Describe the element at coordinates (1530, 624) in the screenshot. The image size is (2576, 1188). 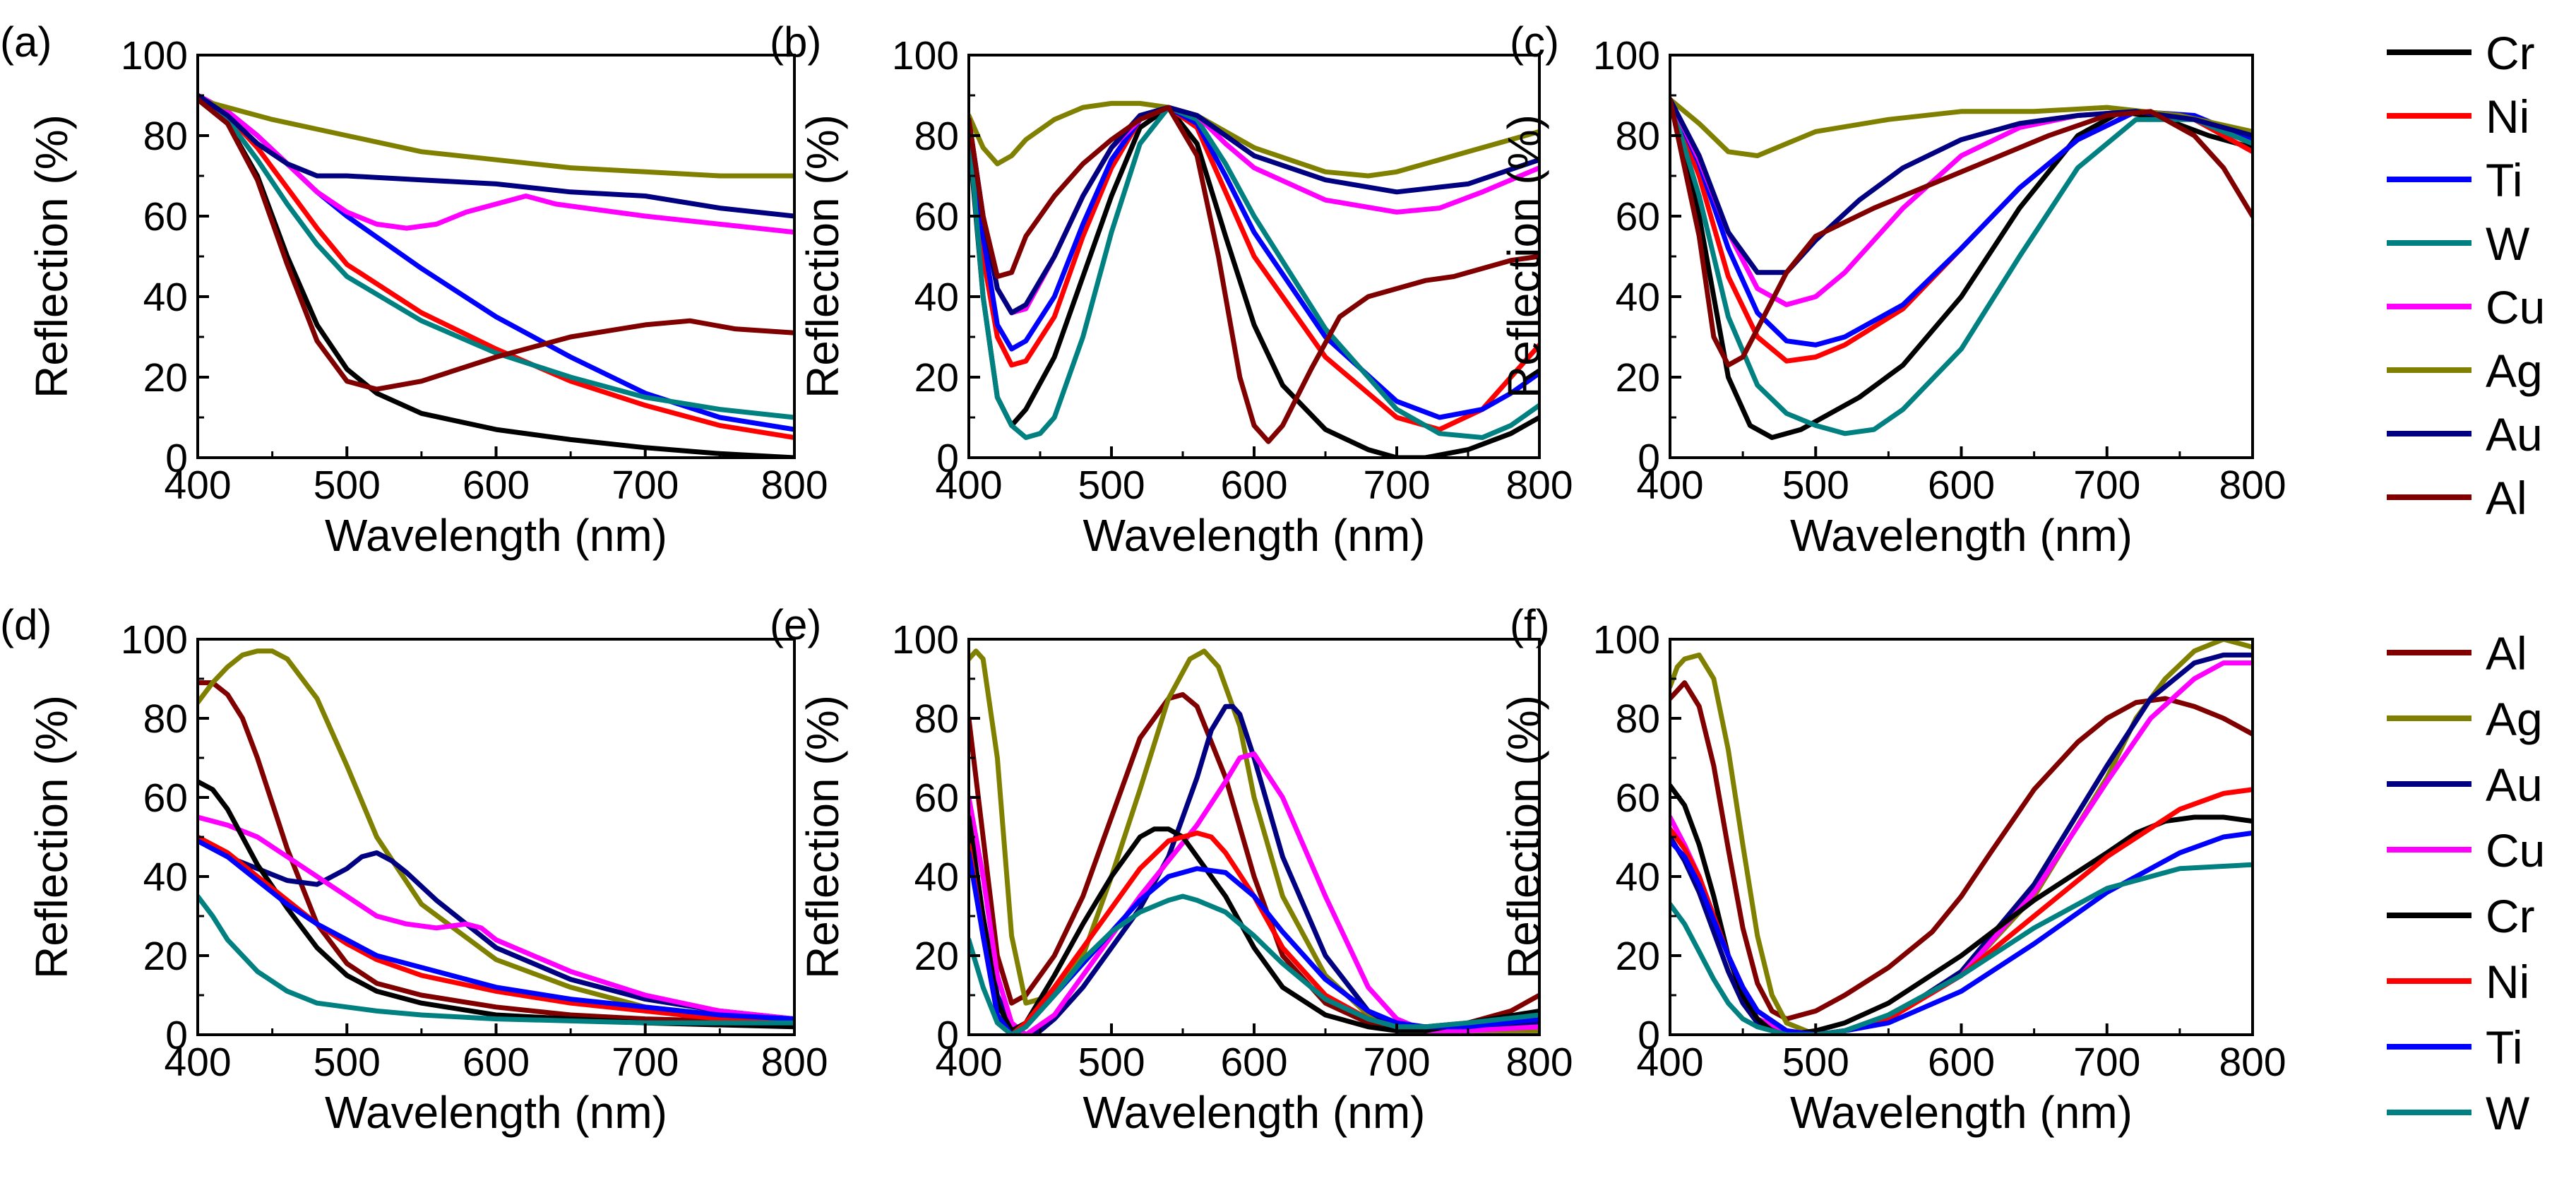
I see `panel-label: (f)` at that location.